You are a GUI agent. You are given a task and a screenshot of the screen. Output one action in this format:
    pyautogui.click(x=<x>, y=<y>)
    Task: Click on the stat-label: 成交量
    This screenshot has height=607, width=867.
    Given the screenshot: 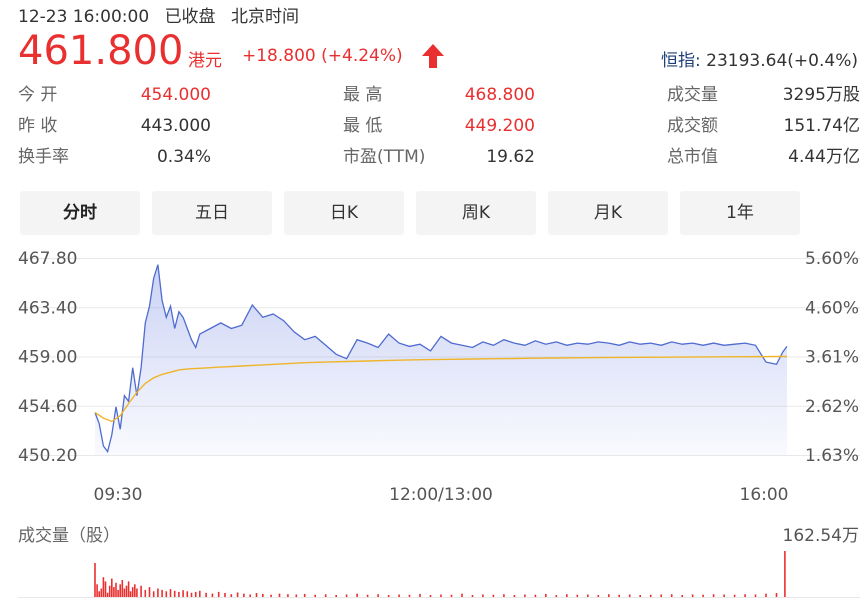 What is the action you would take?
    pyautogui.click(x=692, y=95)
    